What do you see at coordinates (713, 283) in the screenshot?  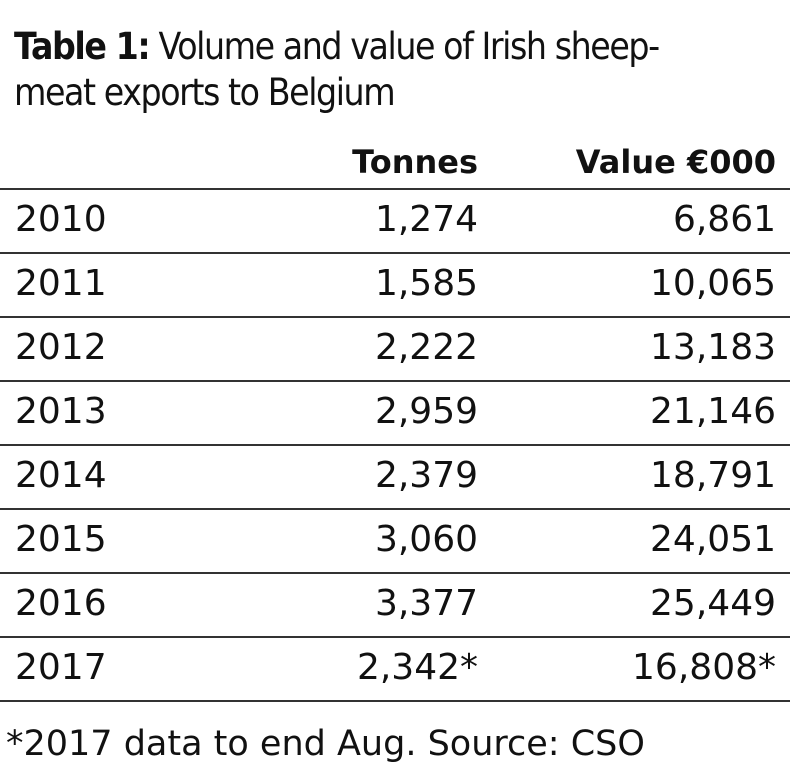 I see `row-value: 10,065` at bounding box center [713, 283].